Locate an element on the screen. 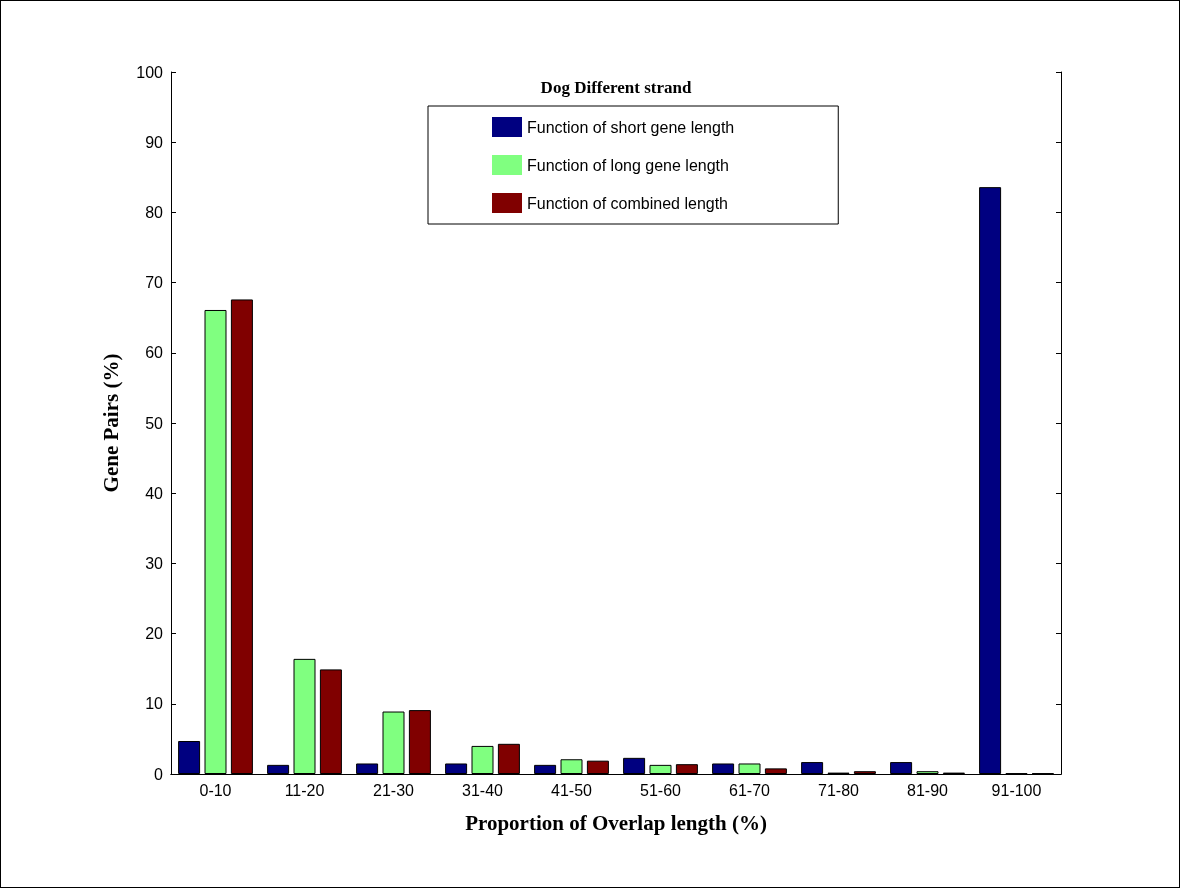  y-tick-label: 90 is located at coordinates (154, 142).